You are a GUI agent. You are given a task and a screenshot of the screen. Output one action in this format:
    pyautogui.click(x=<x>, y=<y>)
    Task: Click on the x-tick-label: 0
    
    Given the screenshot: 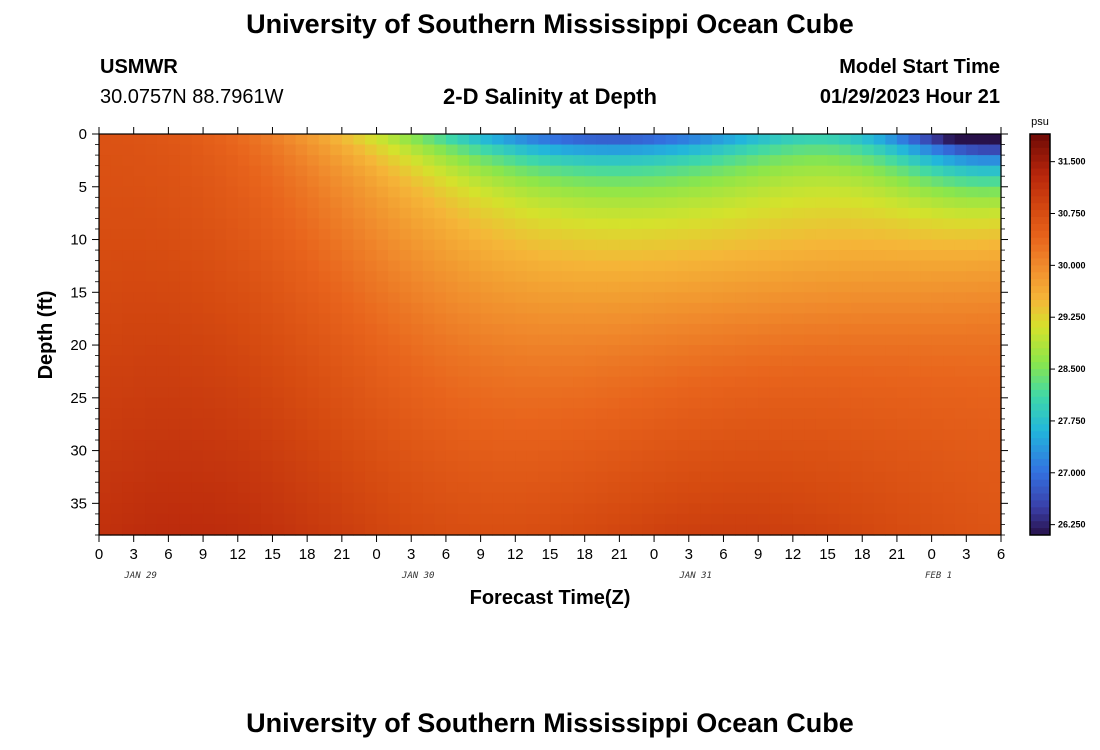 What is the action you would take?
    pyautogui.click(x=654, y=554)
    